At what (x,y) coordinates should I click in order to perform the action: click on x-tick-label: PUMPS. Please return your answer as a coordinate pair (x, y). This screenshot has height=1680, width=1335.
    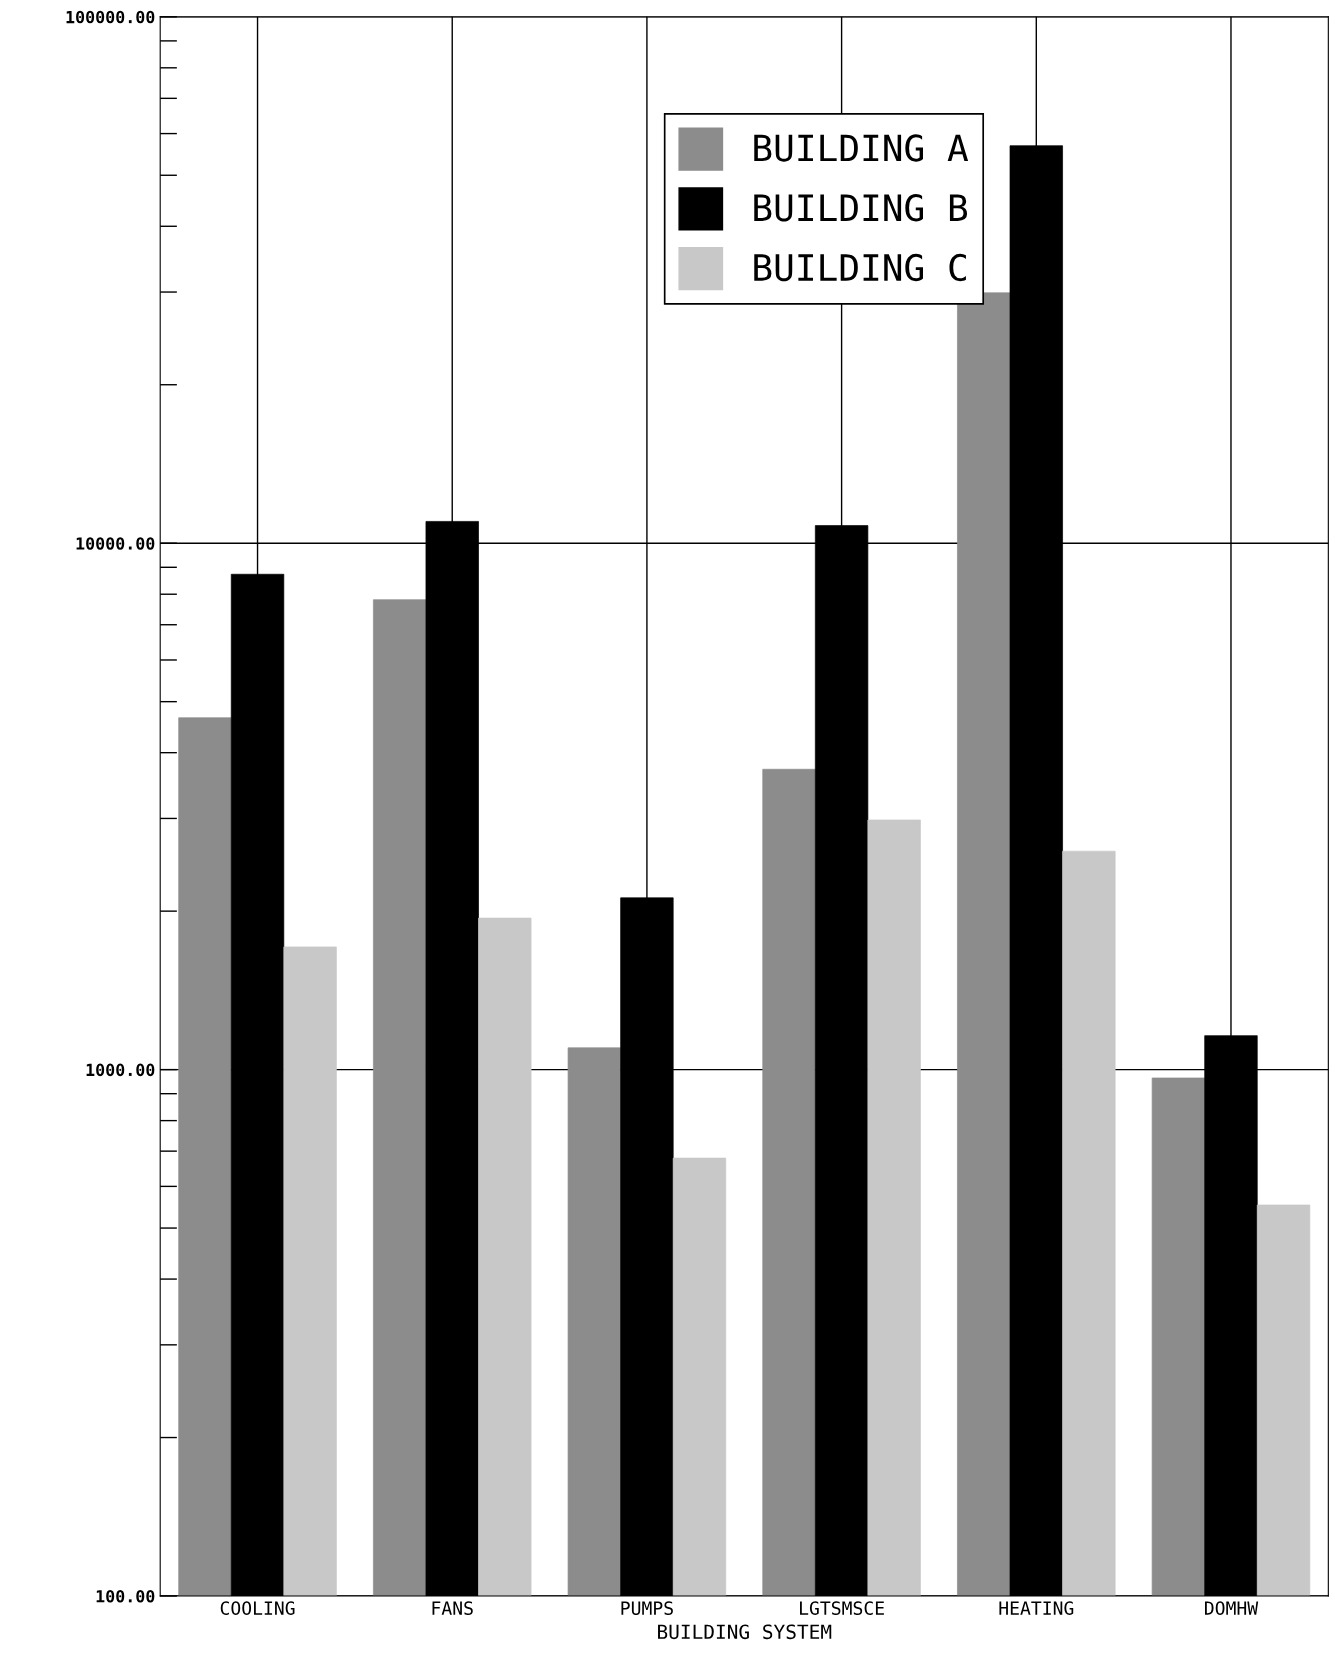
    Looking at the image, I should click on (647, 1608).